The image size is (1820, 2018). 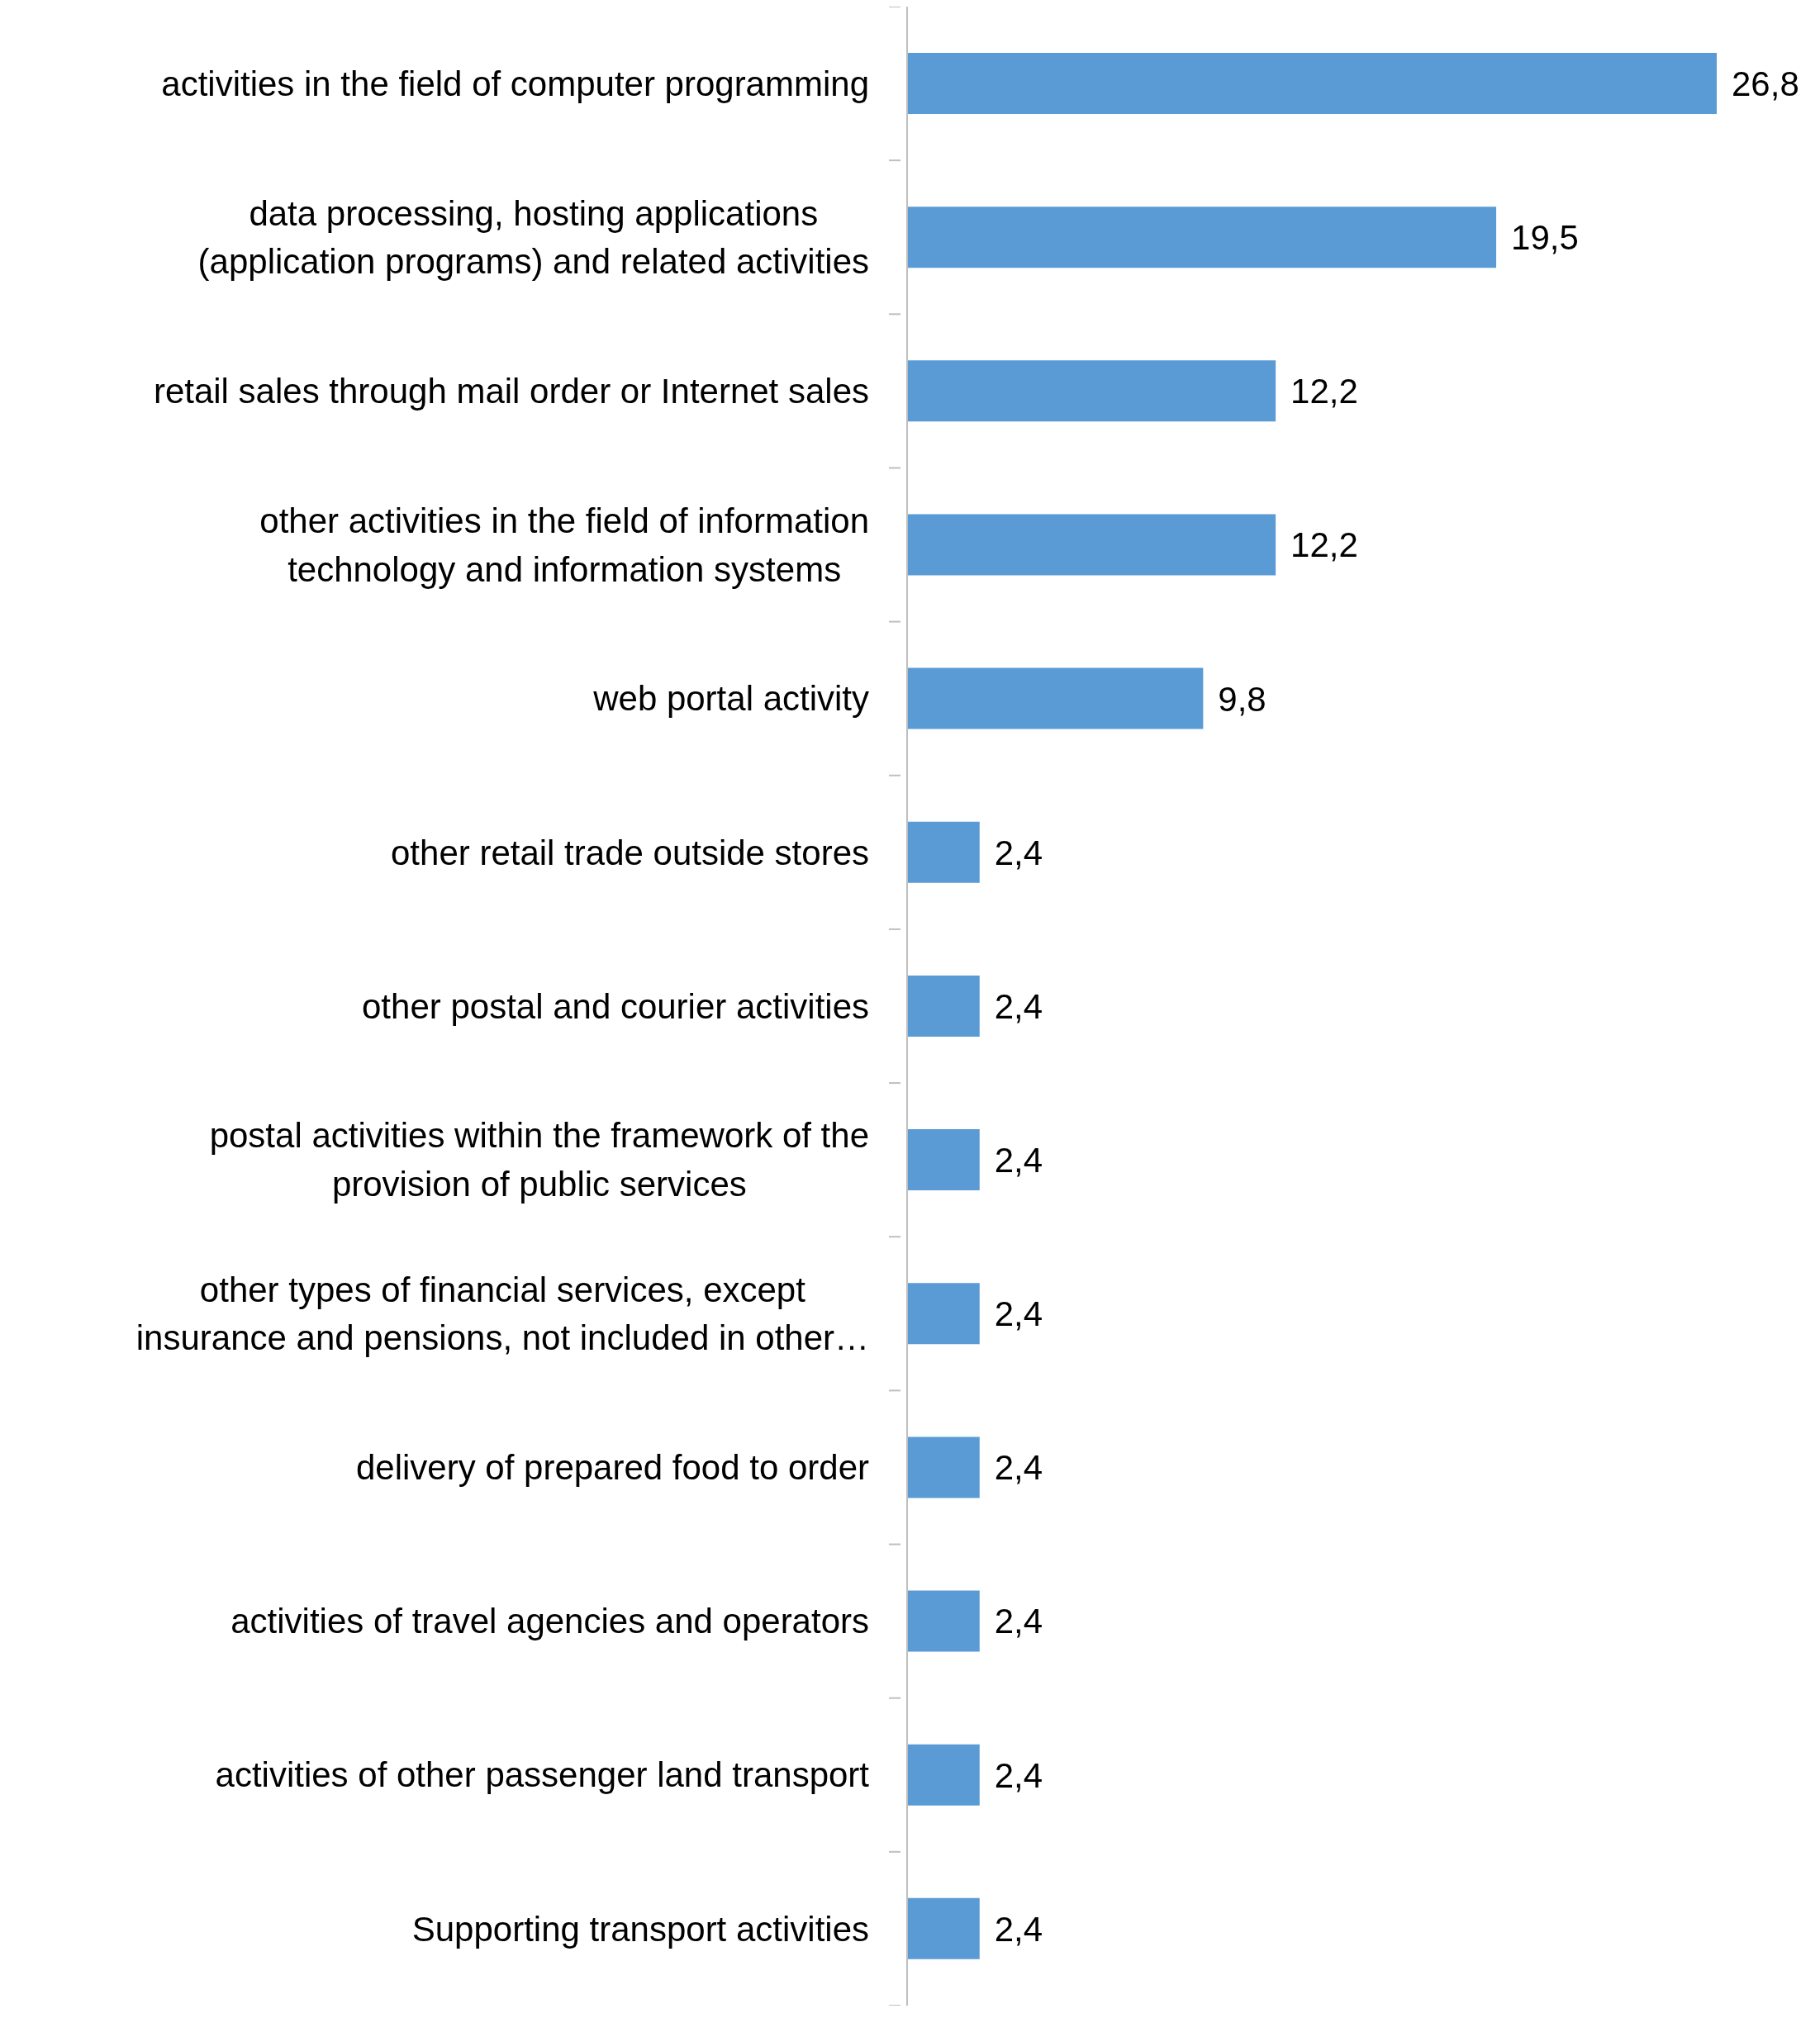 What do you see at coordinates (533, 237) in the screenshot?
I see `y-tick-label: data processing, hosting applications (application programs) and related activities` at bounding box center [533, 237].